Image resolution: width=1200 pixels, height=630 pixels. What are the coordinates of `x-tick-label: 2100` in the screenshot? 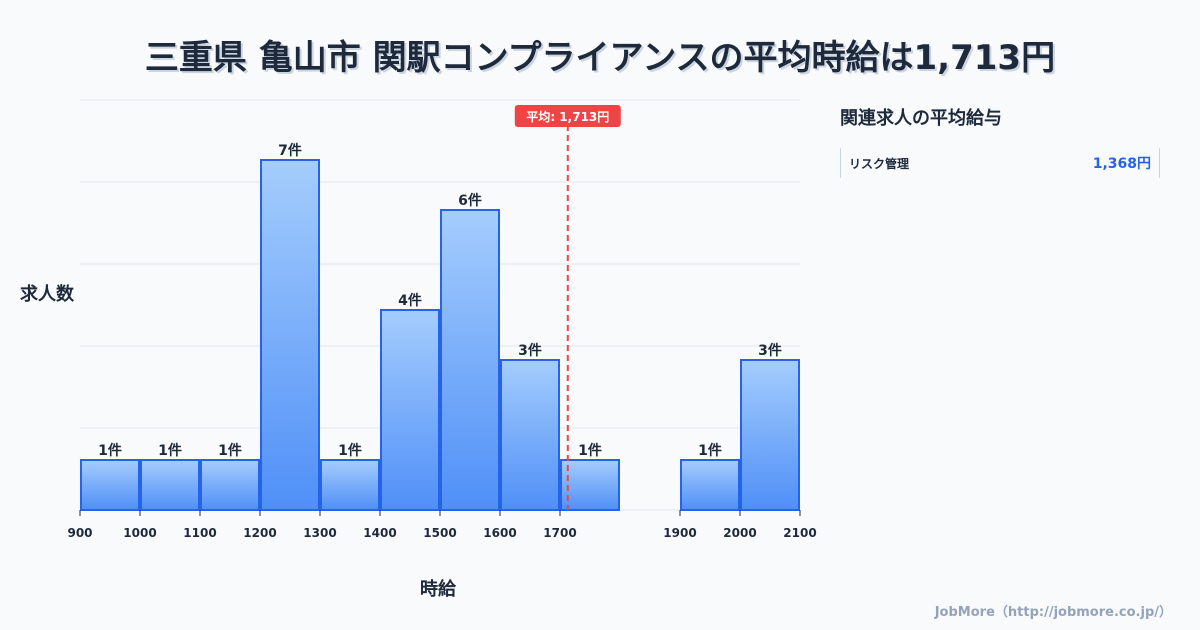 It's located at (799, 533).